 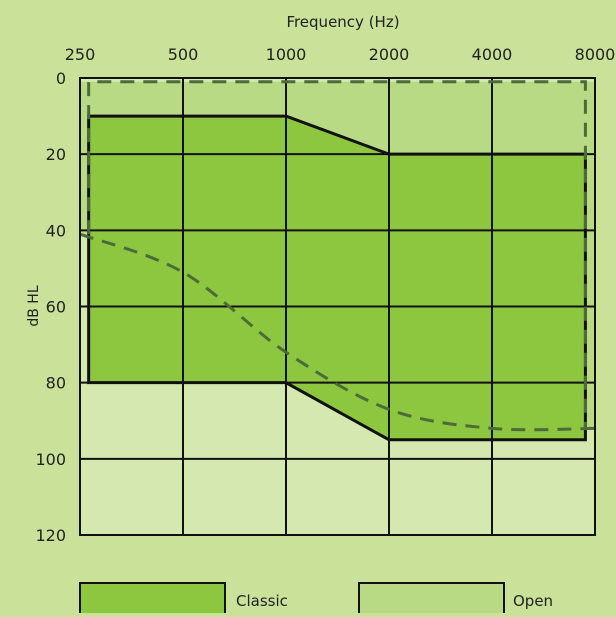 What do you see at coordinates (56, 307) in the screenshot?
I see `y-tick-label-3: 60` at bounding box center [56, 307].